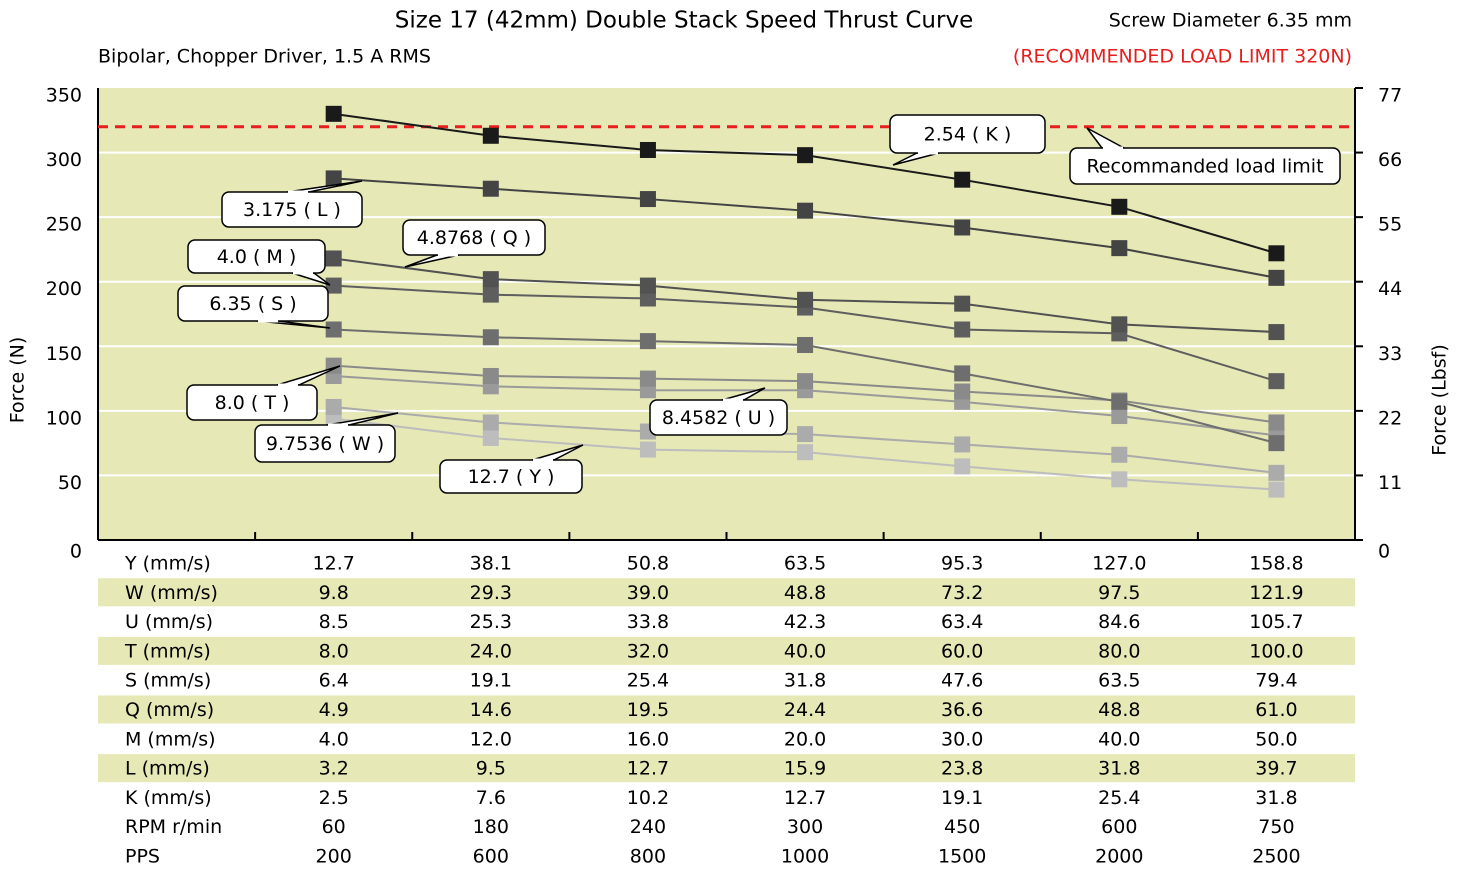 Image resolution: width=1463 pixels, height=870 pixels. What do you see at coordinates (325, 444) in the screenshot?
I see `legend-label: 9.7536 ( W )` at bounding box center [325, 444].